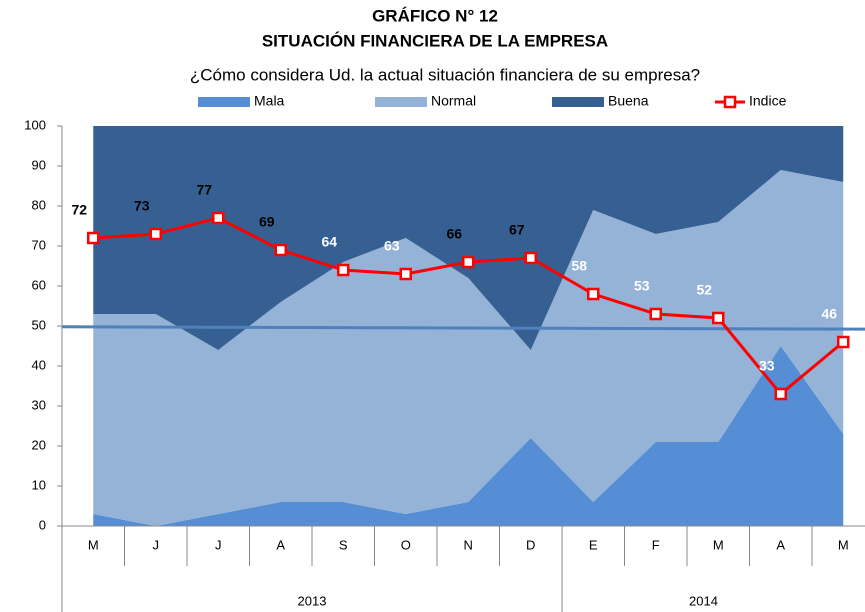 The image size is (865, 612). Describe the element at coordinates (269, 101) in the screenshot. I see `legend-label: Mala` at that location.